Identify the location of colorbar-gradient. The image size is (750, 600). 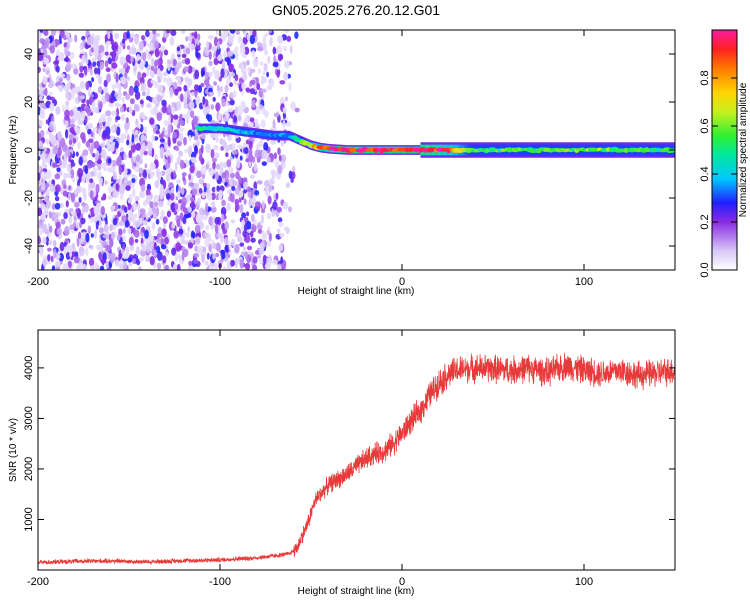
(724, 150).